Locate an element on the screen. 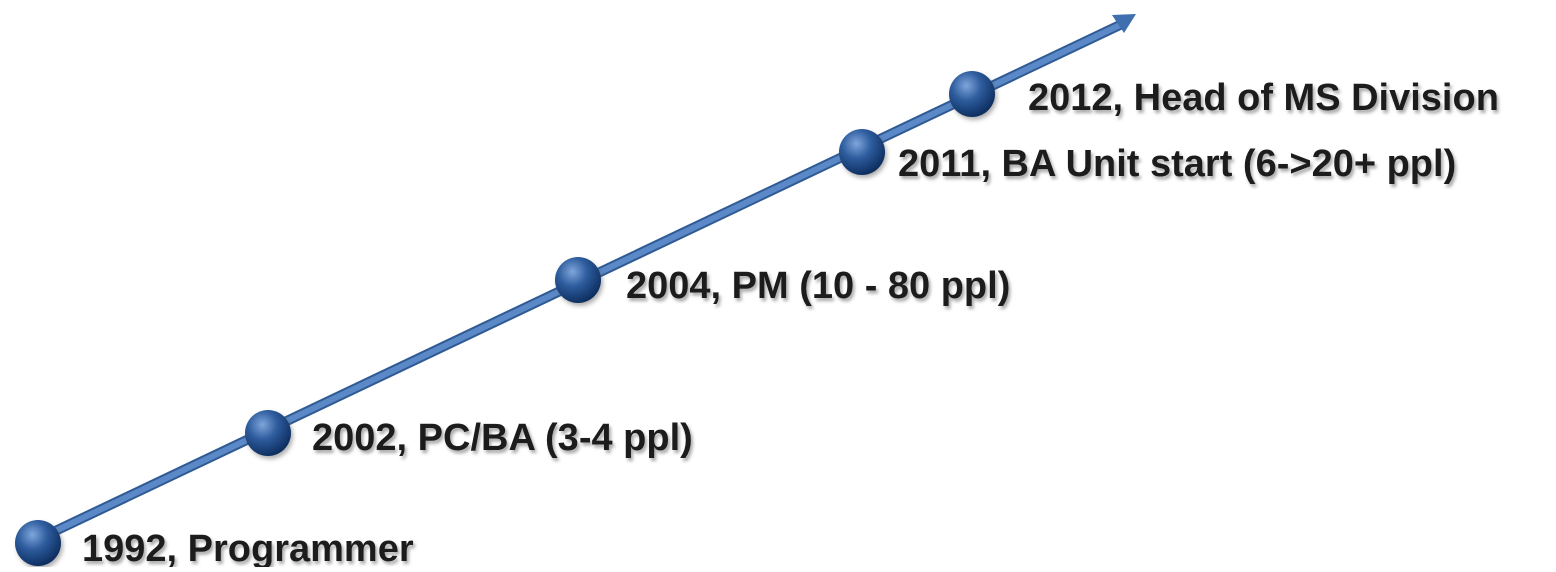 Image resolution: width=1556 pixels, height=572 pixels. milestone-label: 2004, PM (10 - 80 ppl) is located at coordinates (818, 286).